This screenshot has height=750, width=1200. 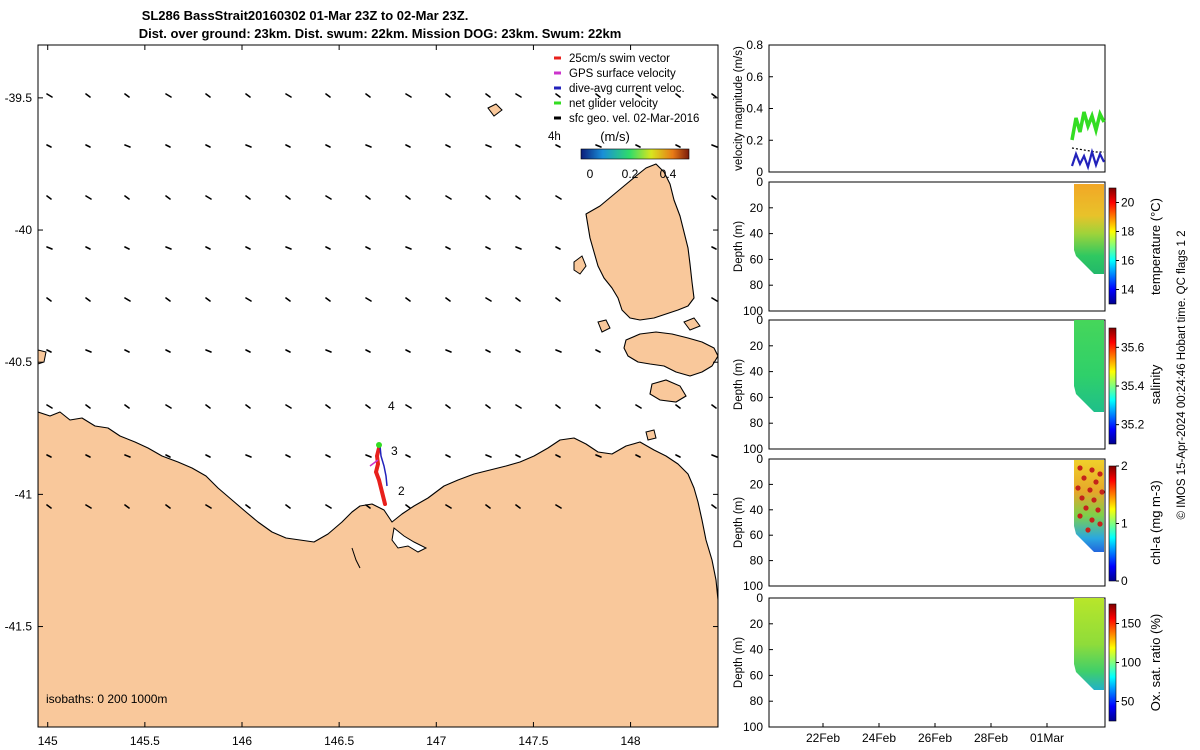 What do you see at coordinates (383, 466) in the screenshot?
I see `dive-avg-current-line` at bounding box center [383, 466].